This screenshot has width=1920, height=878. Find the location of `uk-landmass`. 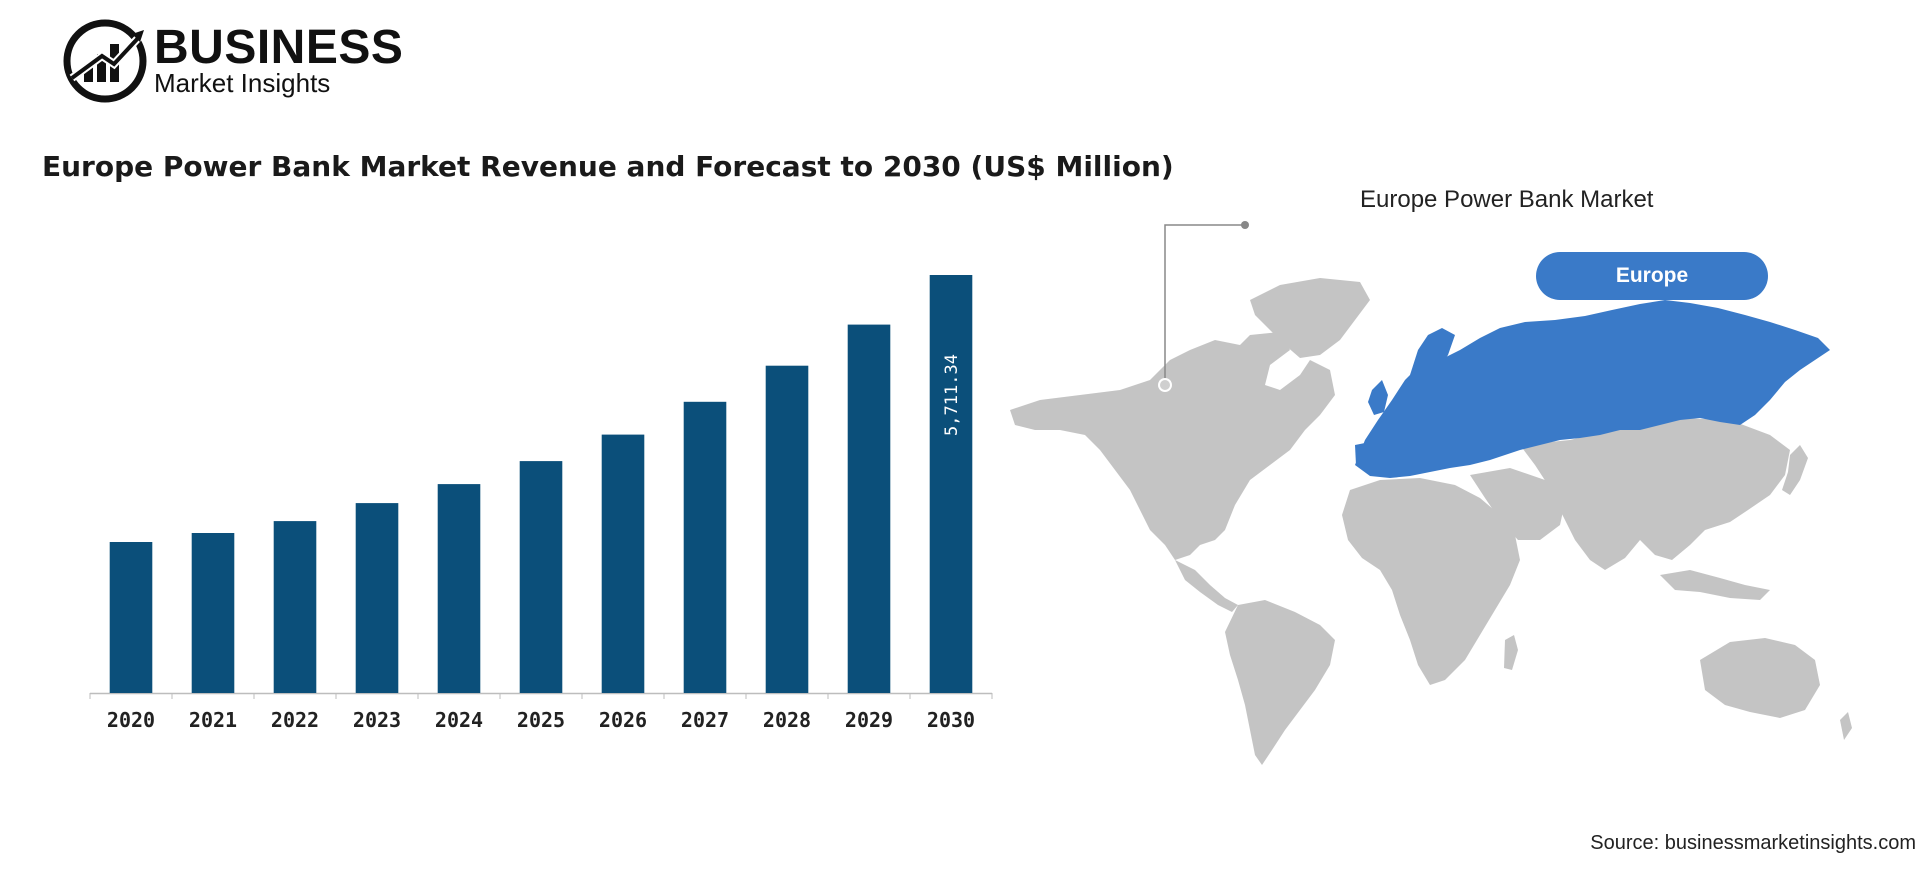

uk-landmass is located at coordinates (1378, 397).